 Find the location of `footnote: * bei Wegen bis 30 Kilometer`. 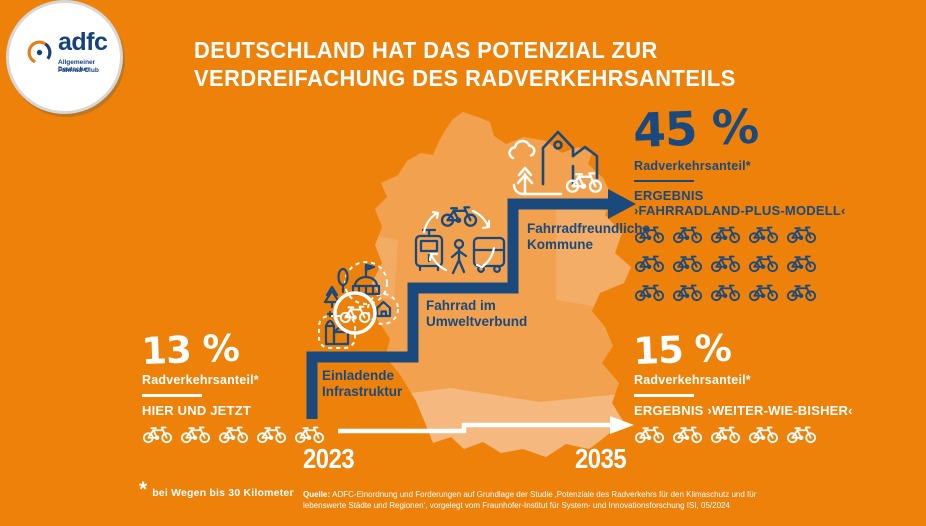

footnote: * bei Wegen bis 30 Kilometer is located at coordinates (216, 489).